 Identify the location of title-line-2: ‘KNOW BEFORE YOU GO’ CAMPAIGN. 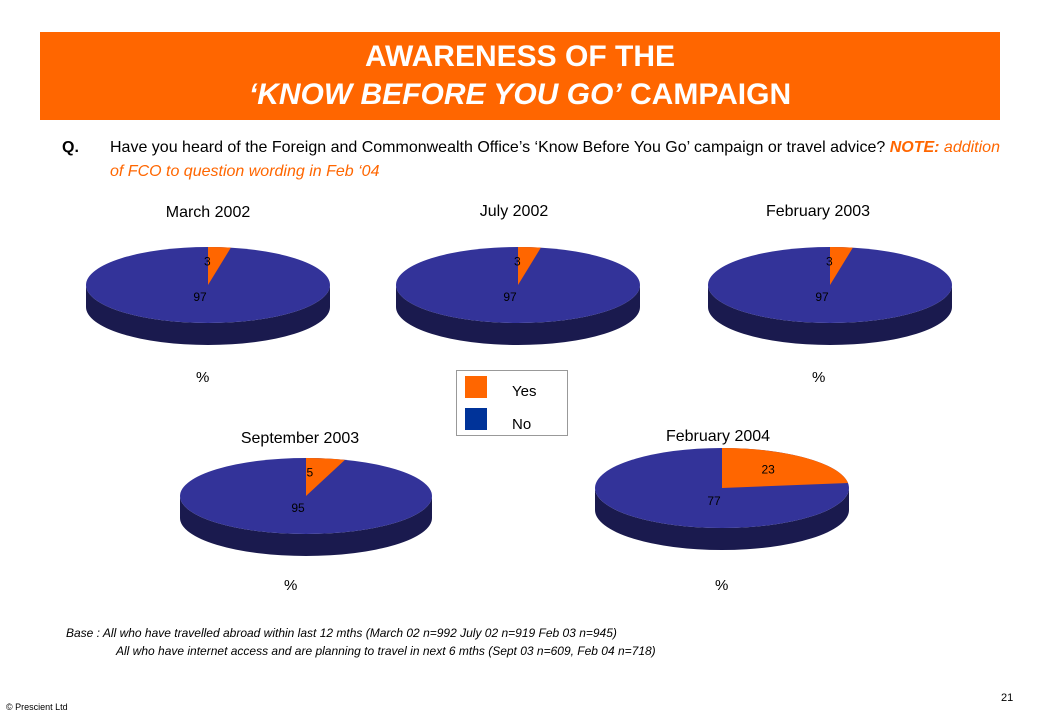
(520, 95).